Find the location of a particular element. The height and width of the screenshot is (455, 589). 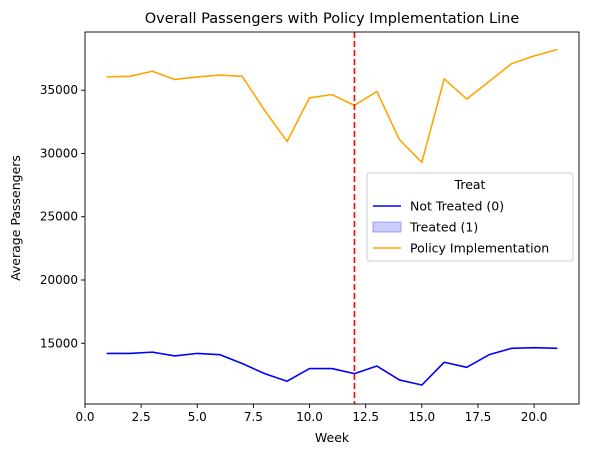

legend-entry-label: Policy Implementation is located at coordinates (479, 248).